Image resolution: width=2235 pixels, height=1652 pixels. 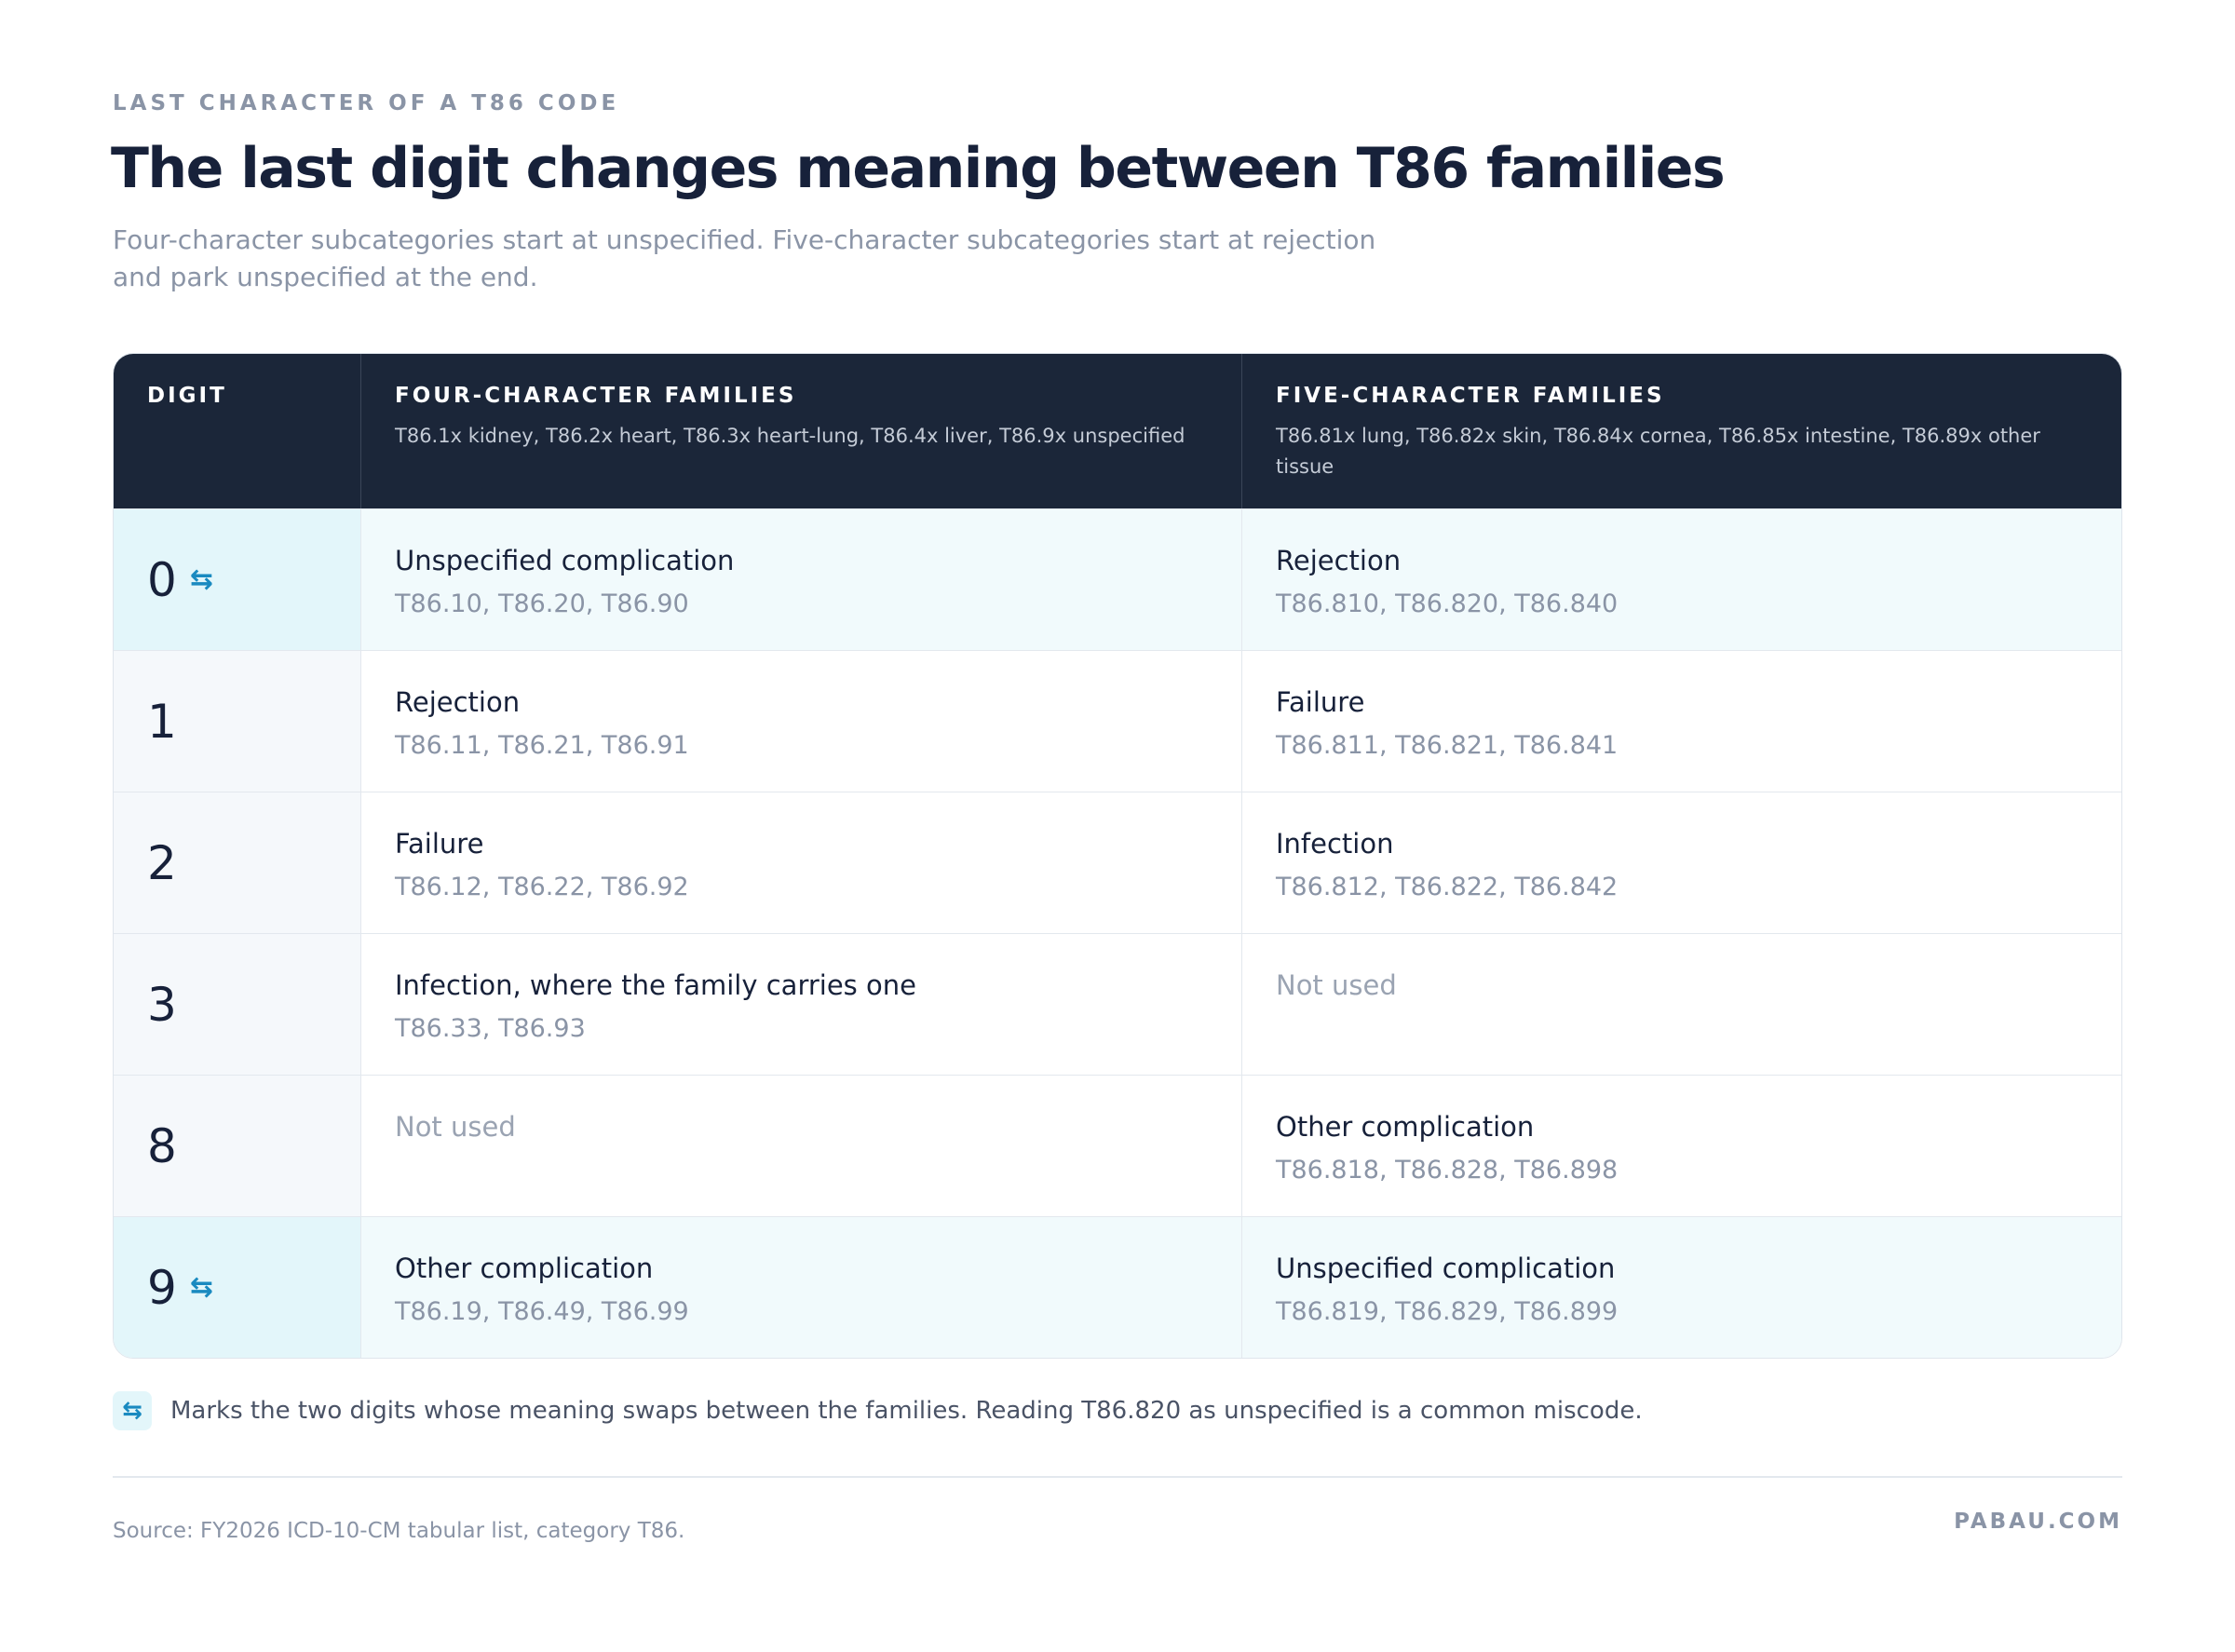 What do you see at coordinates (491, 1028) in the screenshot?
I see `codes: T86.33, T86.93` at bounding box center [491, 1028].